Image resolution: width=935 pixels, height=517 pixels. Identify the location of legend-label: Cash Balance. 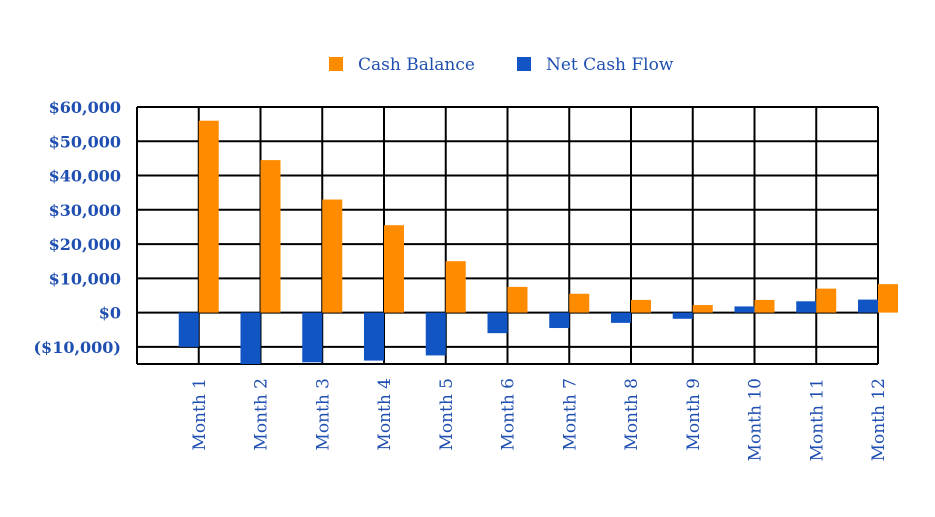
(416, 65).